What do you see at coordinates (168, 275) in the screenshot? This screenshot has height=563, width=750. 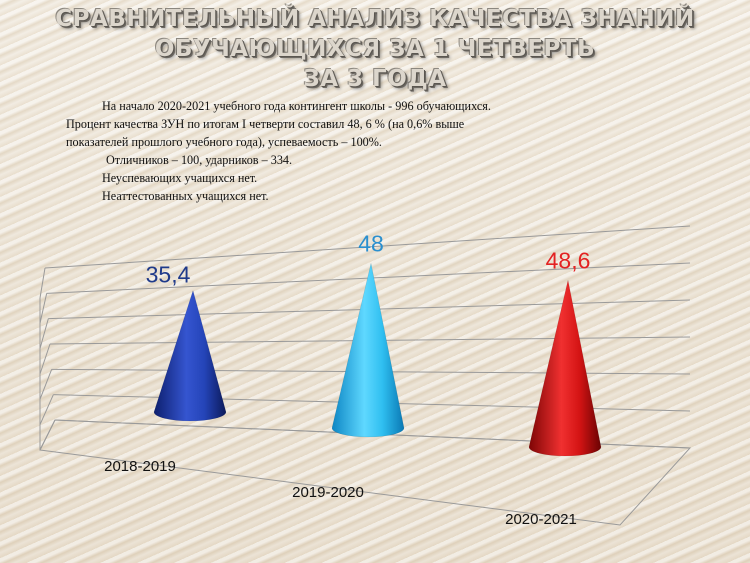 I see `value-label: 35,4` at bounding box center [168, 275].